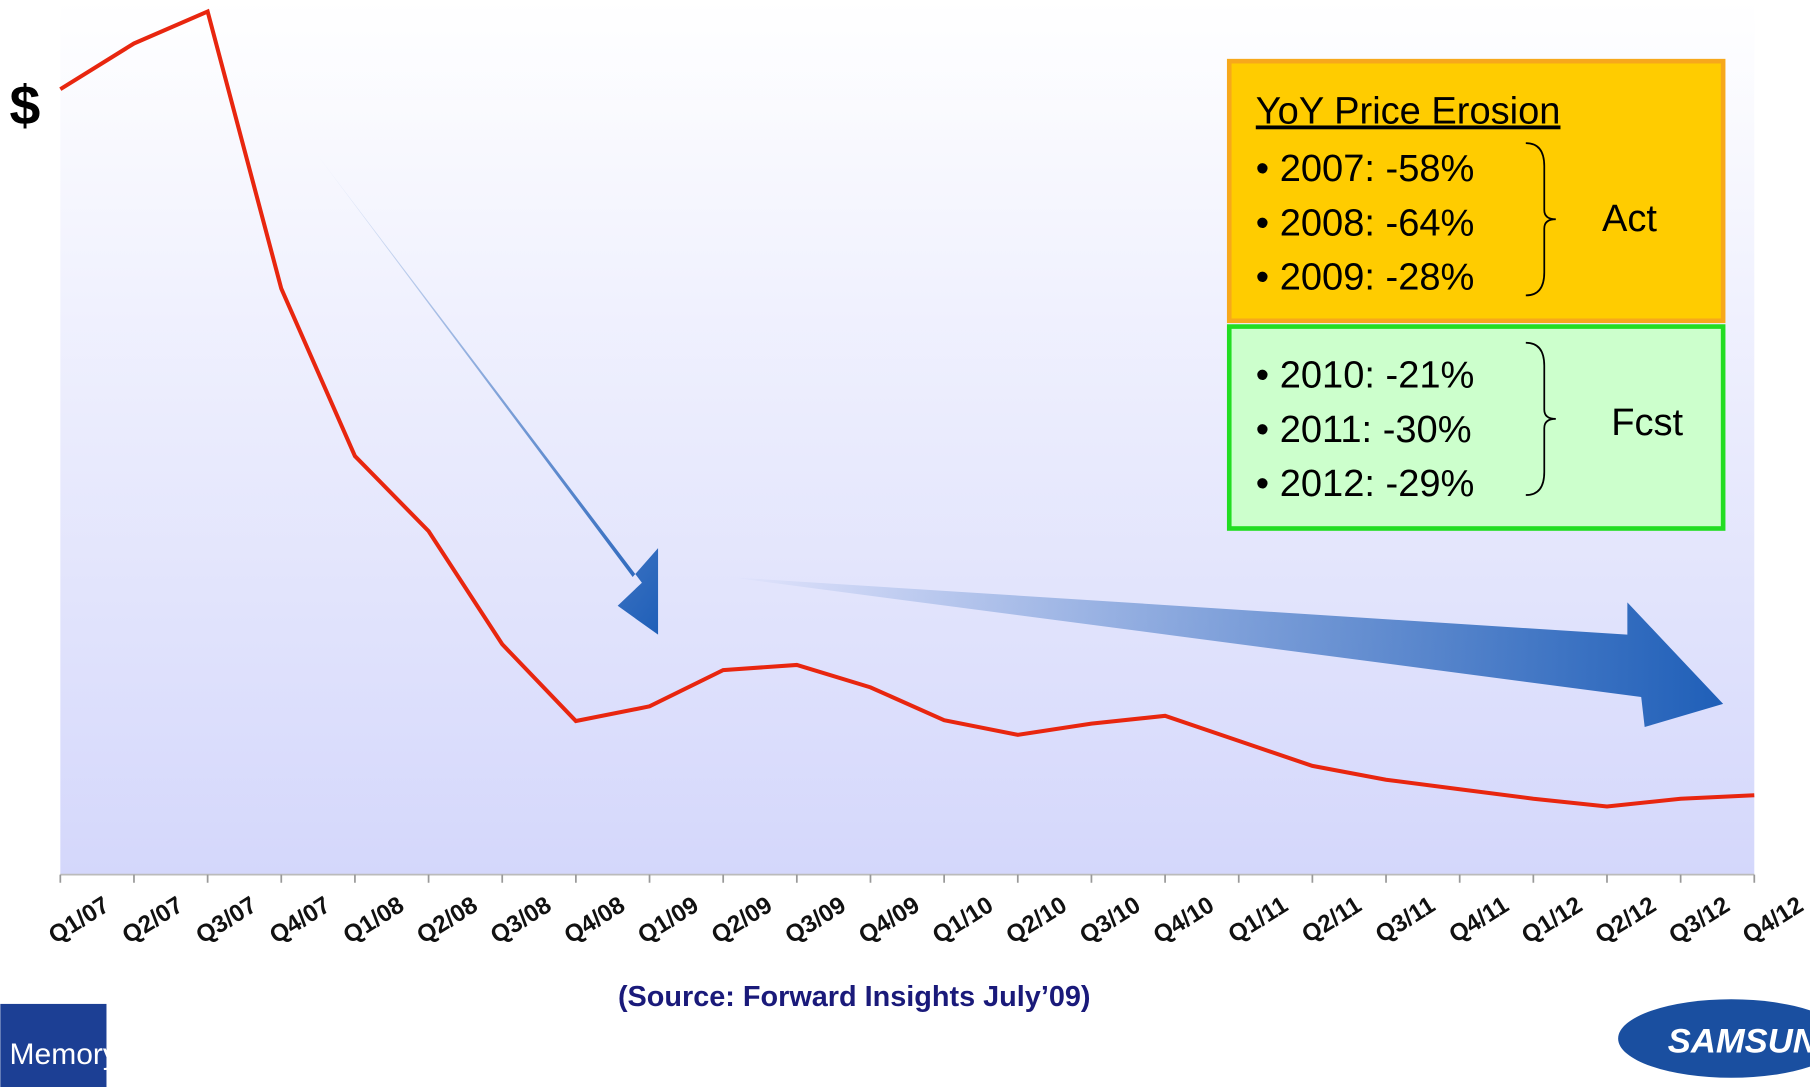 The width and height of the screenshot is (1810, 1087). What do you see at coordinates (1184, 920) in the screenshot?
I see `x-tick-label: Q4/10` at bounding box center [1184, 920].